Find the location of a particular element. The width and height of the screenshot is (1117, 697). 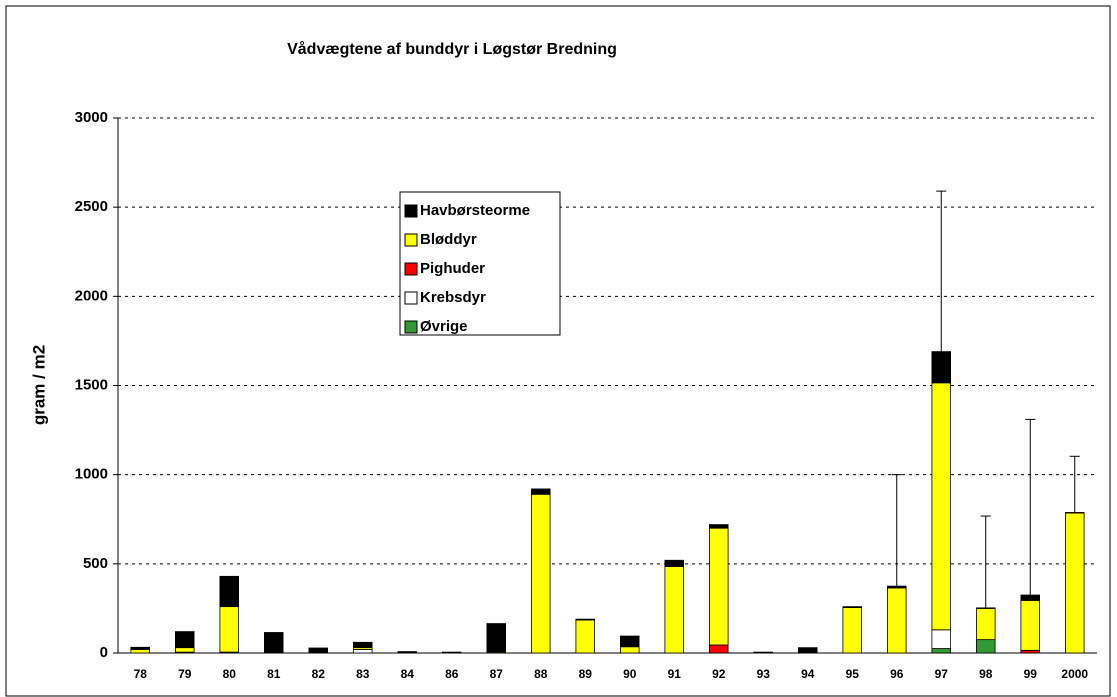

x-tick-label: 81 is located at coordinates (274, 674).